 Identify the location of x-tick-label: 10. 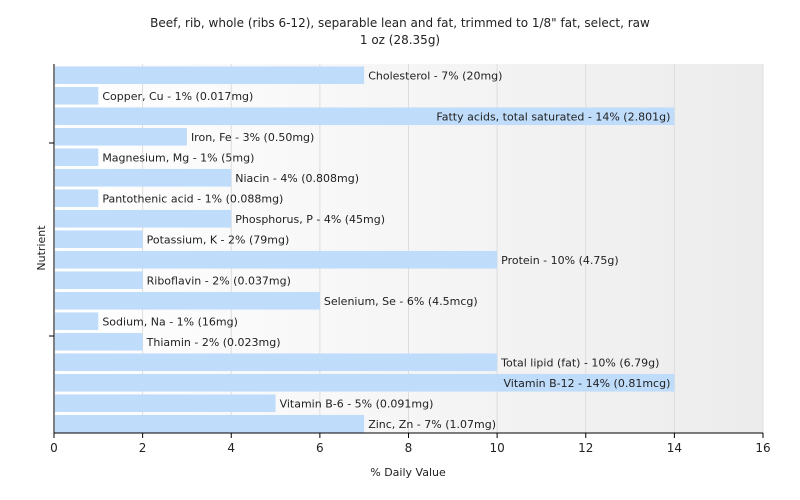
(496, 448).